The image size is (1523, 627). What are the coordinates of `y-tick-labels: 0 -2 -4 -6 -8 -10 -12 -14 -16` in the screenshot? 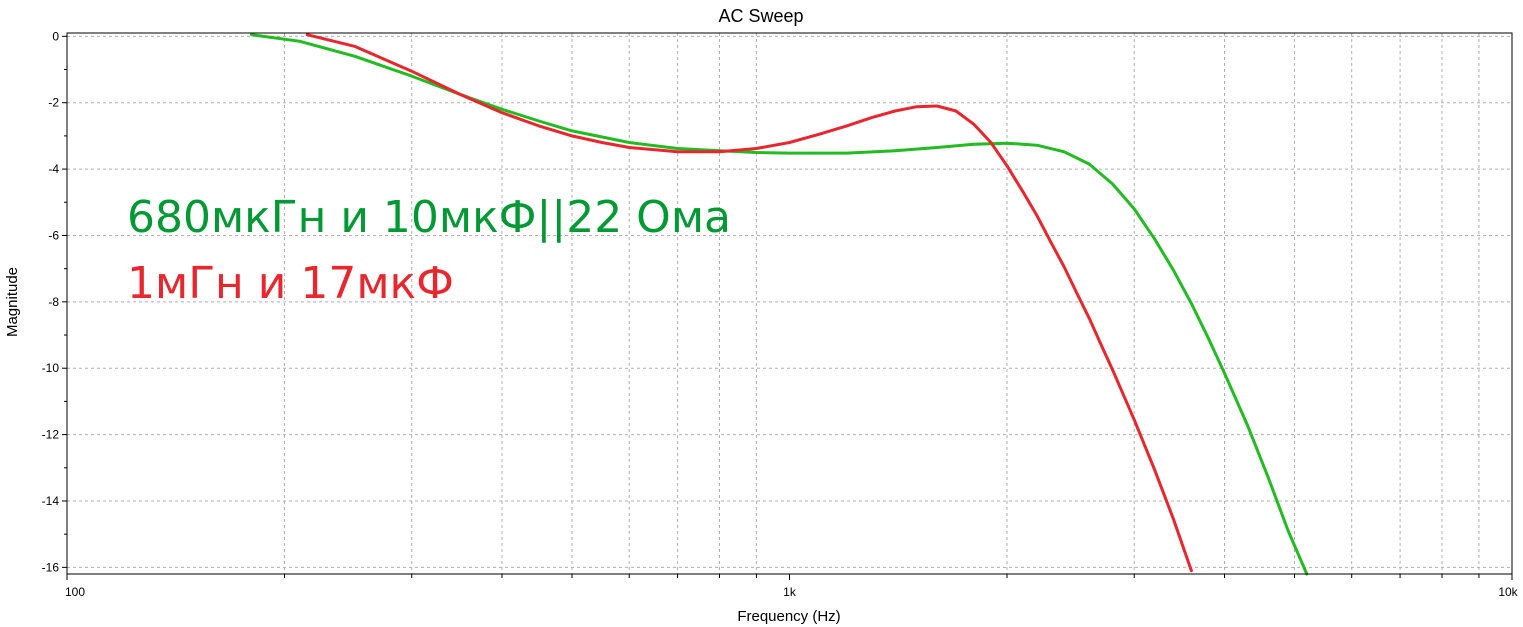 It's located at (51, 301).